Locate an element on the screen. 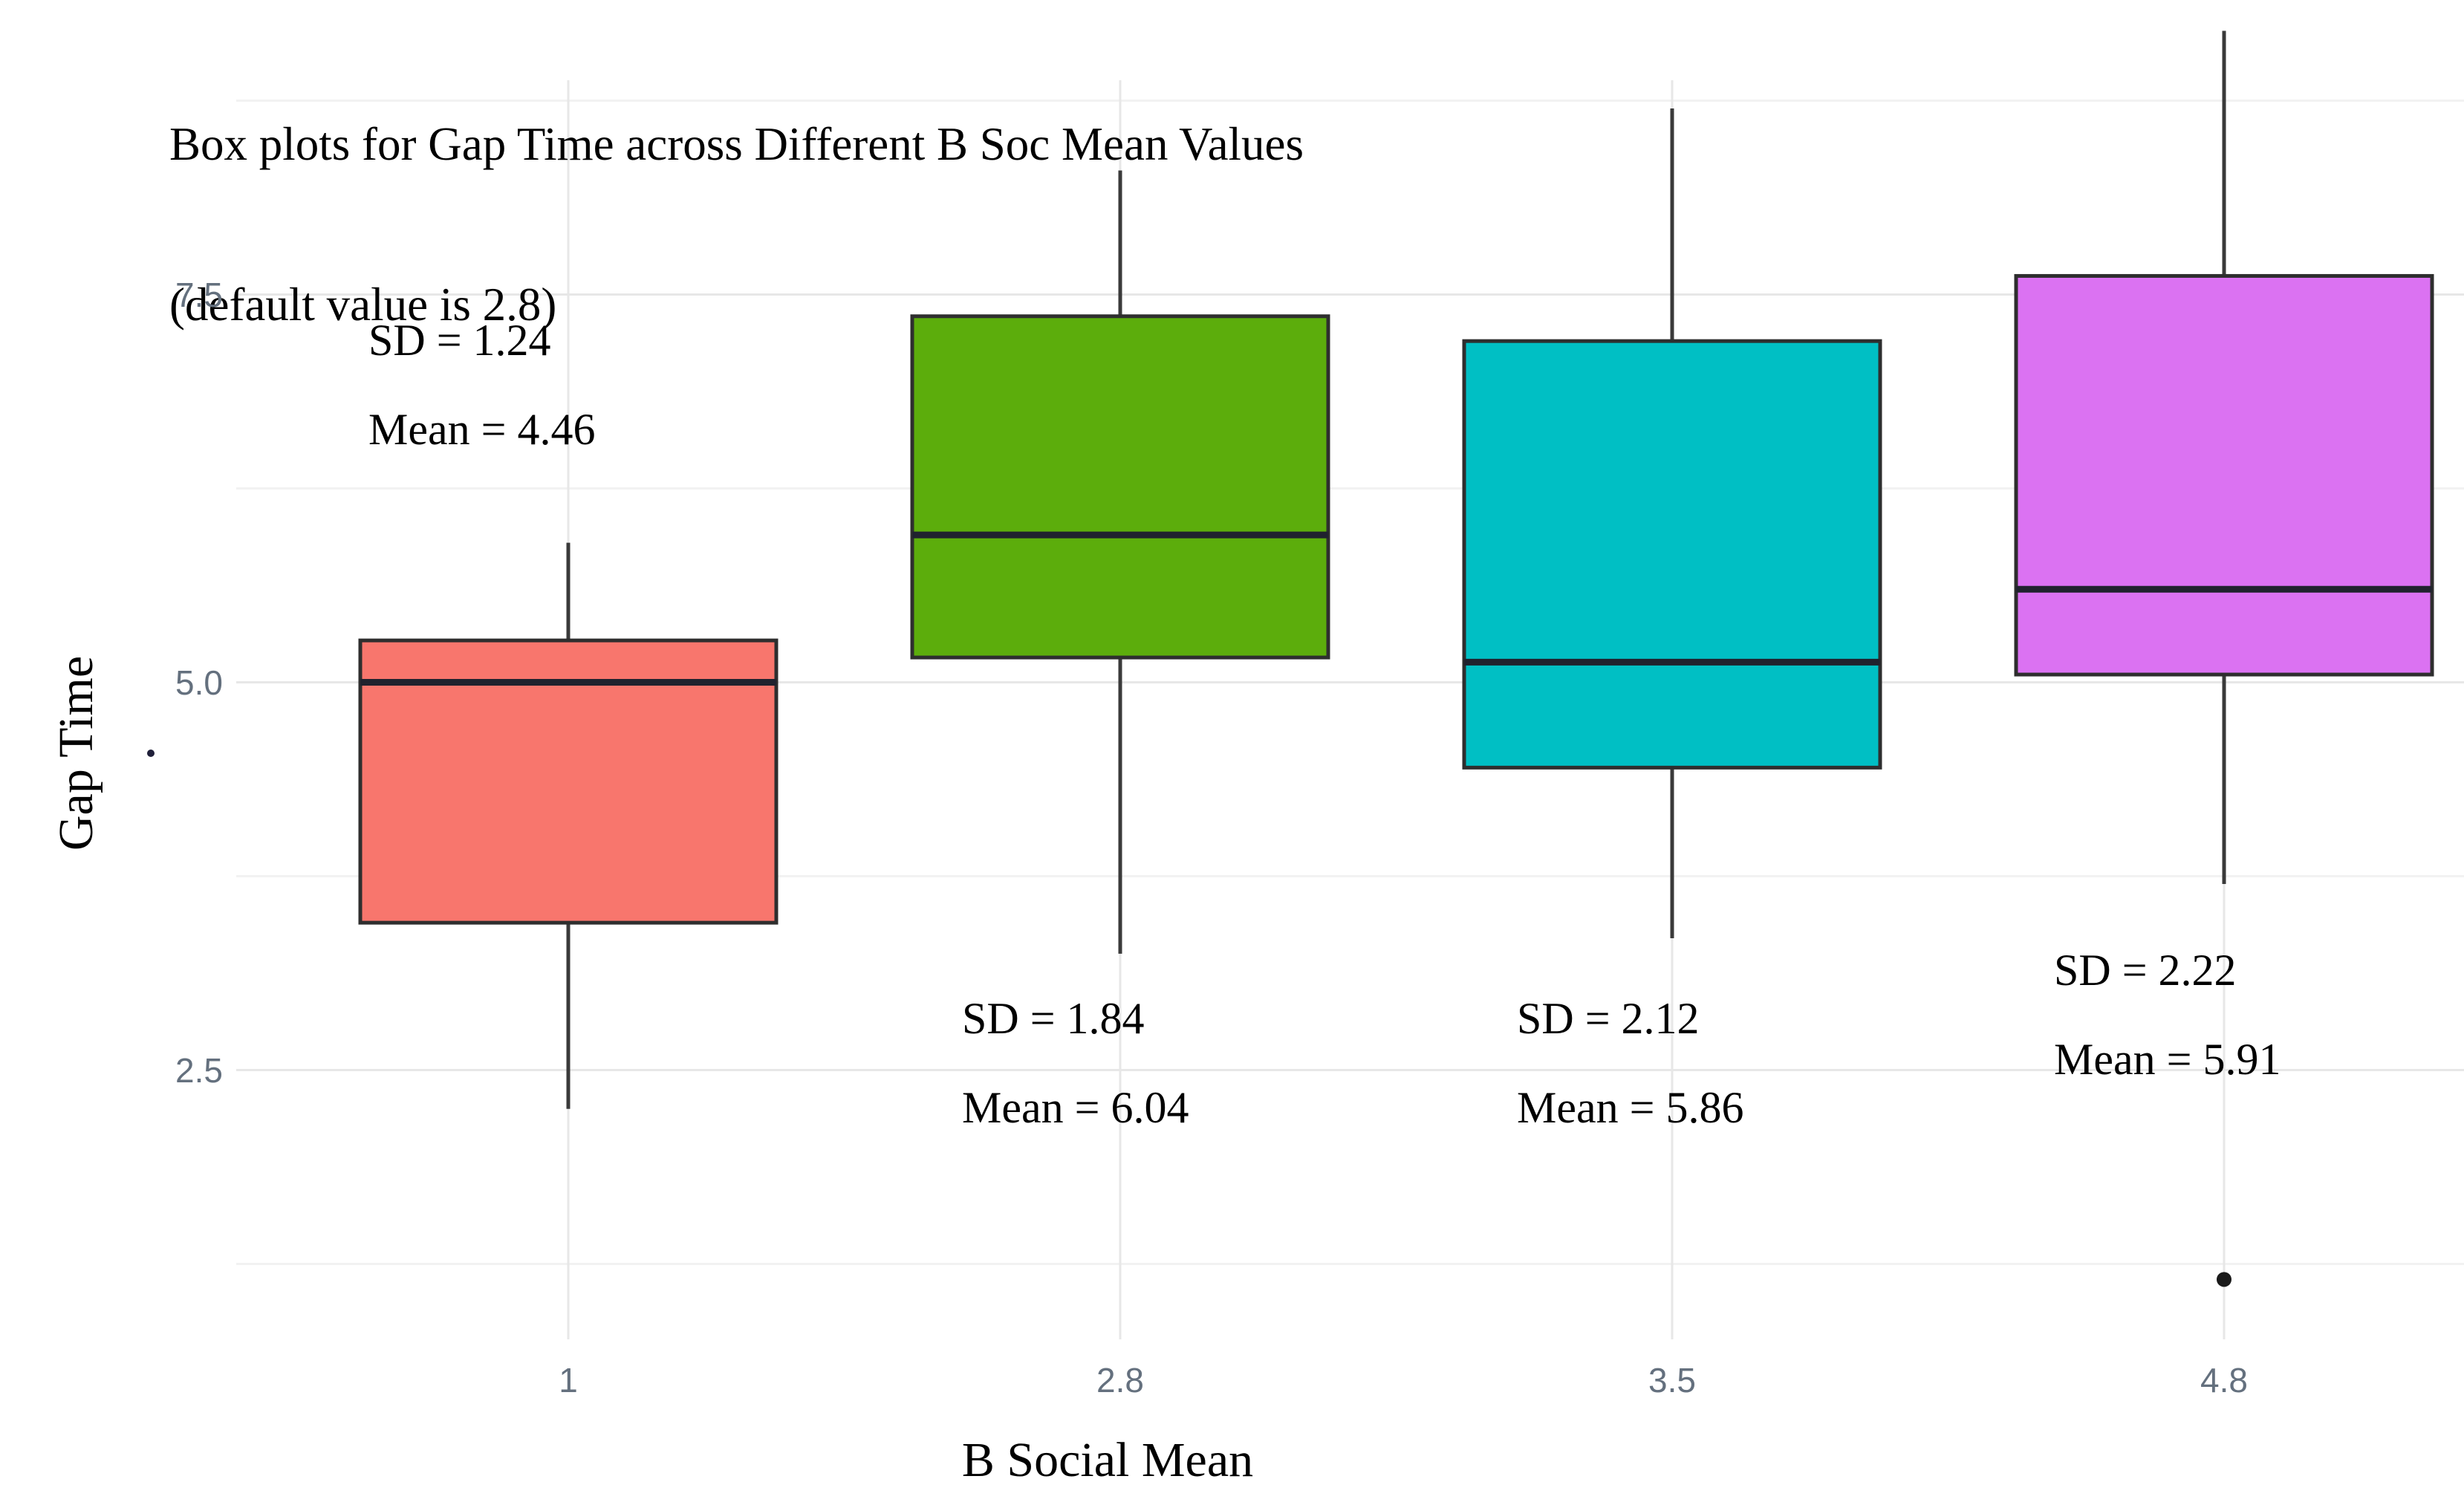 This screenshot has height=1505, width=2464. box-iqr-4.8 is located at coordinates (2224, 475).